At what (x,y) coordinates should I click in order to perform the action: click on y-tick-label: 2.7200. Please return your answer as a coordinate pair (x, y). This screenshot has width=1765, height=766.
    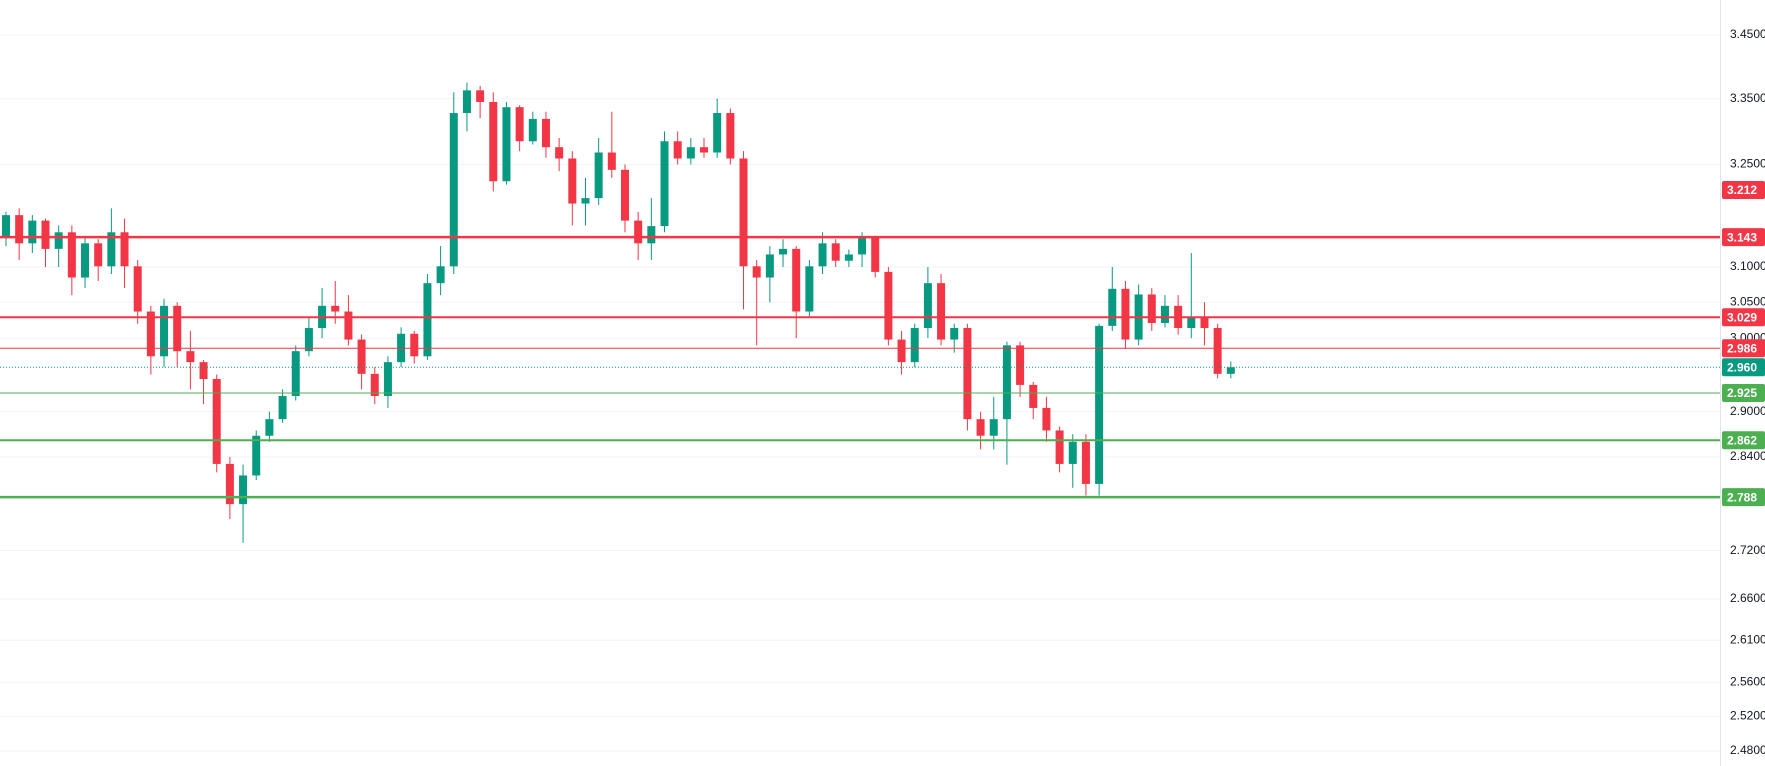
    Looking at the image, I should click on (1747, 550).